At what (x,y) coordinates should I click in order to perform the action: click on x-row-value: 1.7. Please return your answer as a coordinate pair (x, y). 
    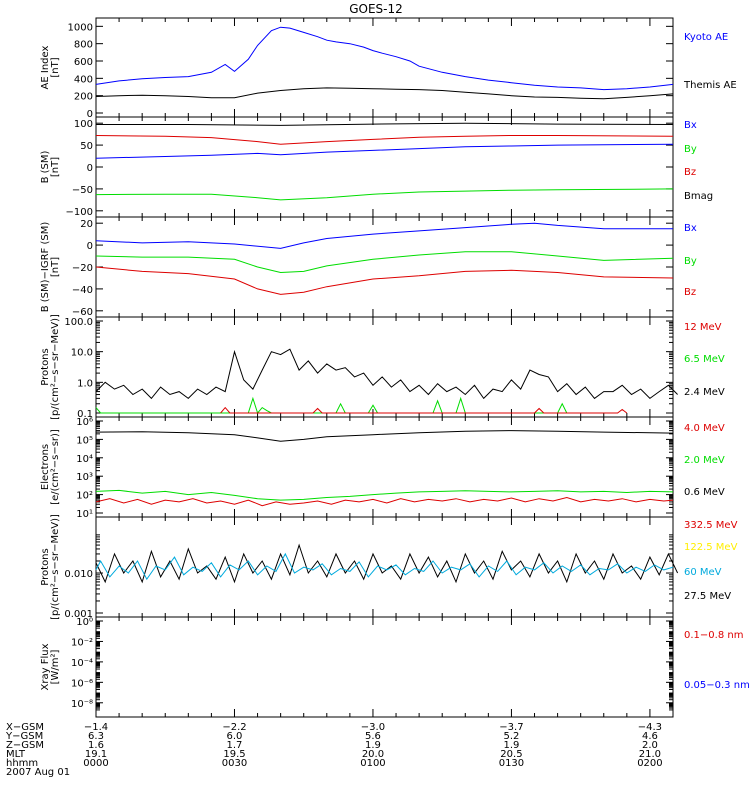
    Looking at the image, I should click on (235, 745).